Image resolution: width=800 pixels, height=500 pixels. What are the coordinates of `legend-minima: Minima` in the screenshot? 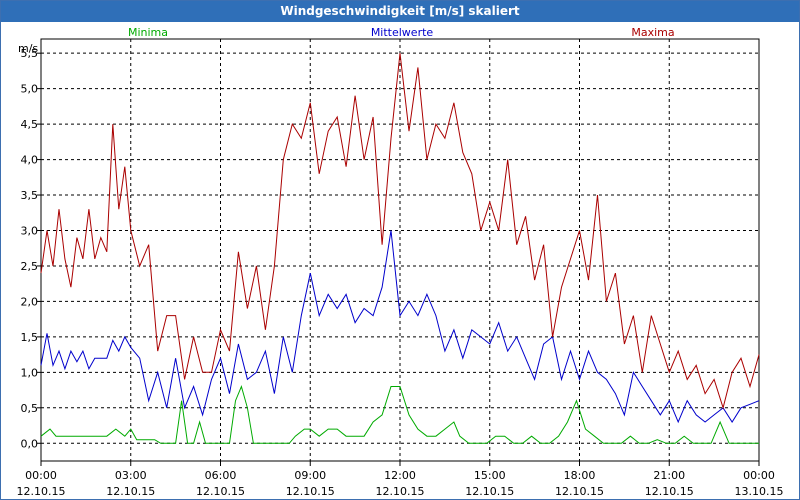 It's located at (148, 32).